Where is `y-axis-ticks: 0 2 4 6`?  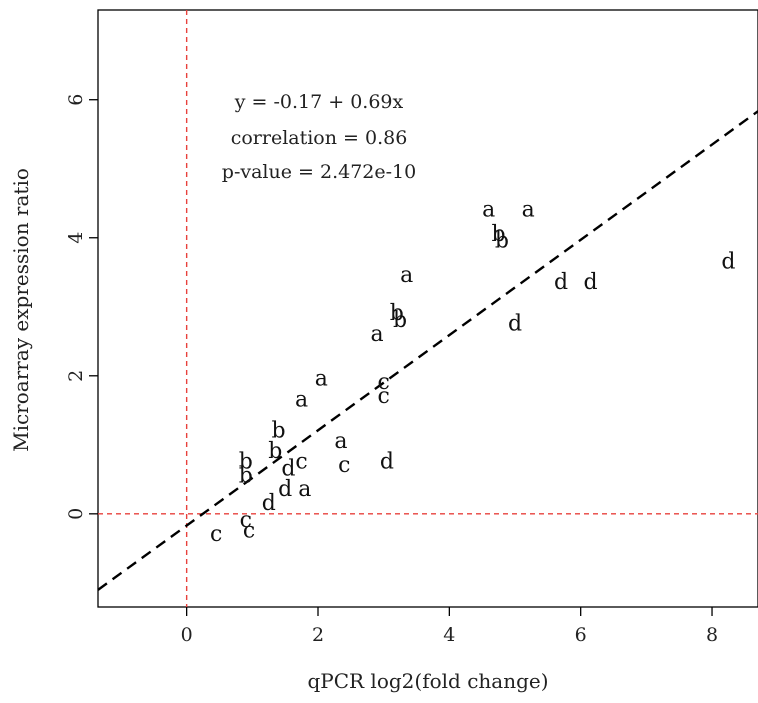 y-axis-ticks: 0 2 4 6 is located at coordinates (81, 307).